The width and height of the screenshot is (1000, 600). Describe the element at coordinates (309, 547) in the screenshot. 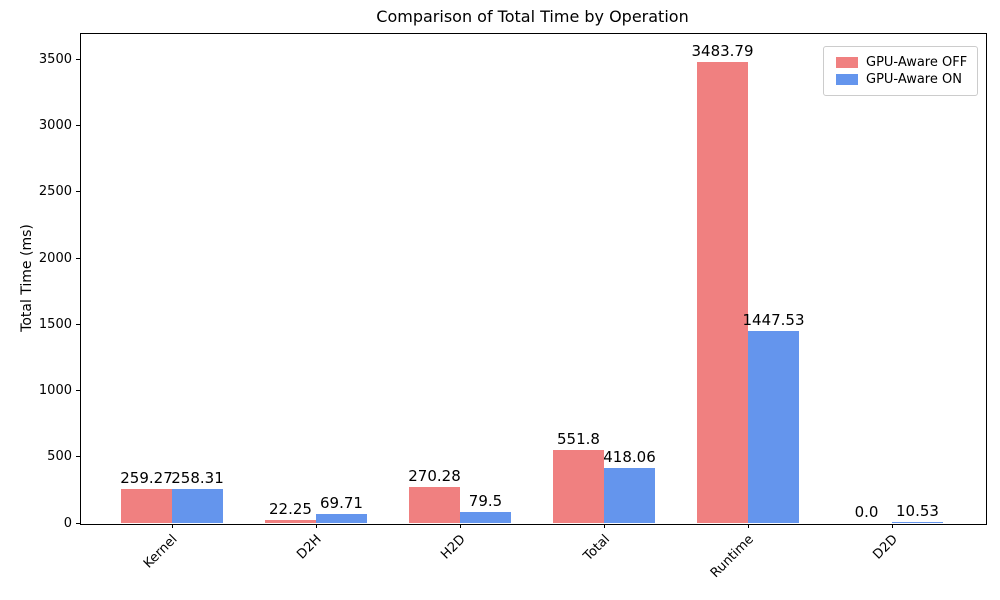

I see `x-tick-label: D2H` at that location.